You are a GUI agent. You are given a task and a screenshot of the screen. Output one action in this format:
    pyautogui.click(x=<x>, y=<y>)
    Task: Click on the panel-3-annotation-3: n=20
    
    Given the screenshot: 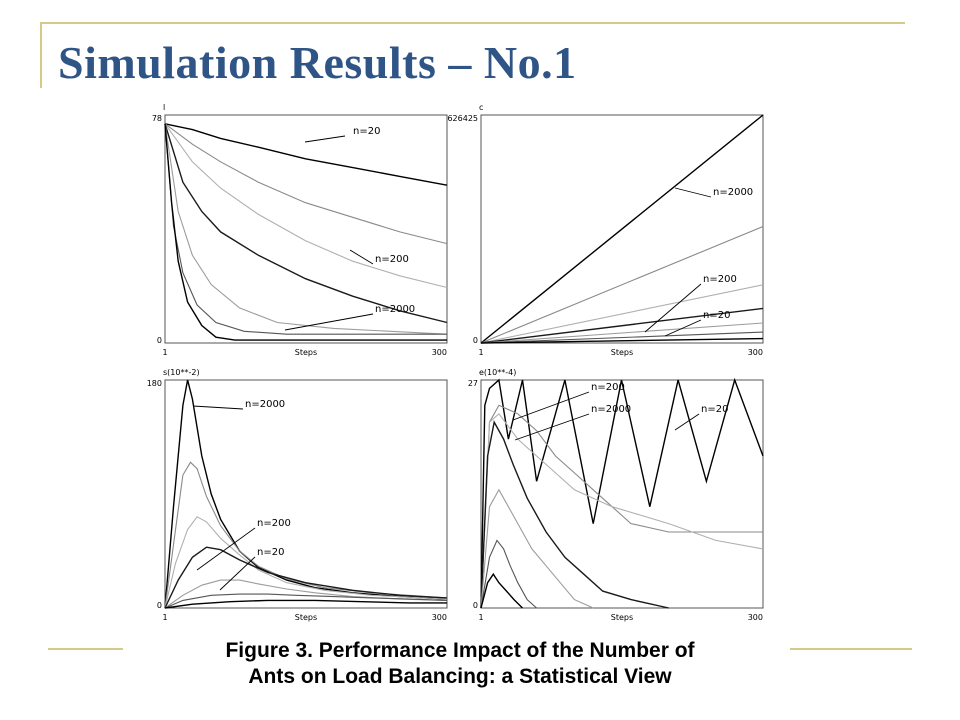 What is the action you would take?
    pyautogui.click(x=270, y=552)
    